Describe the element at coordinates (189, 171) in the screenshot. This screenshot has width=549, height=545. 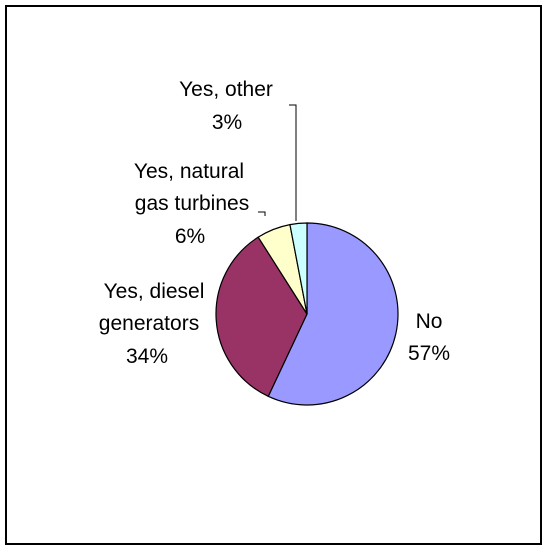
I see `slice-label-natural-gas-line1: Yes, natural` at that location.